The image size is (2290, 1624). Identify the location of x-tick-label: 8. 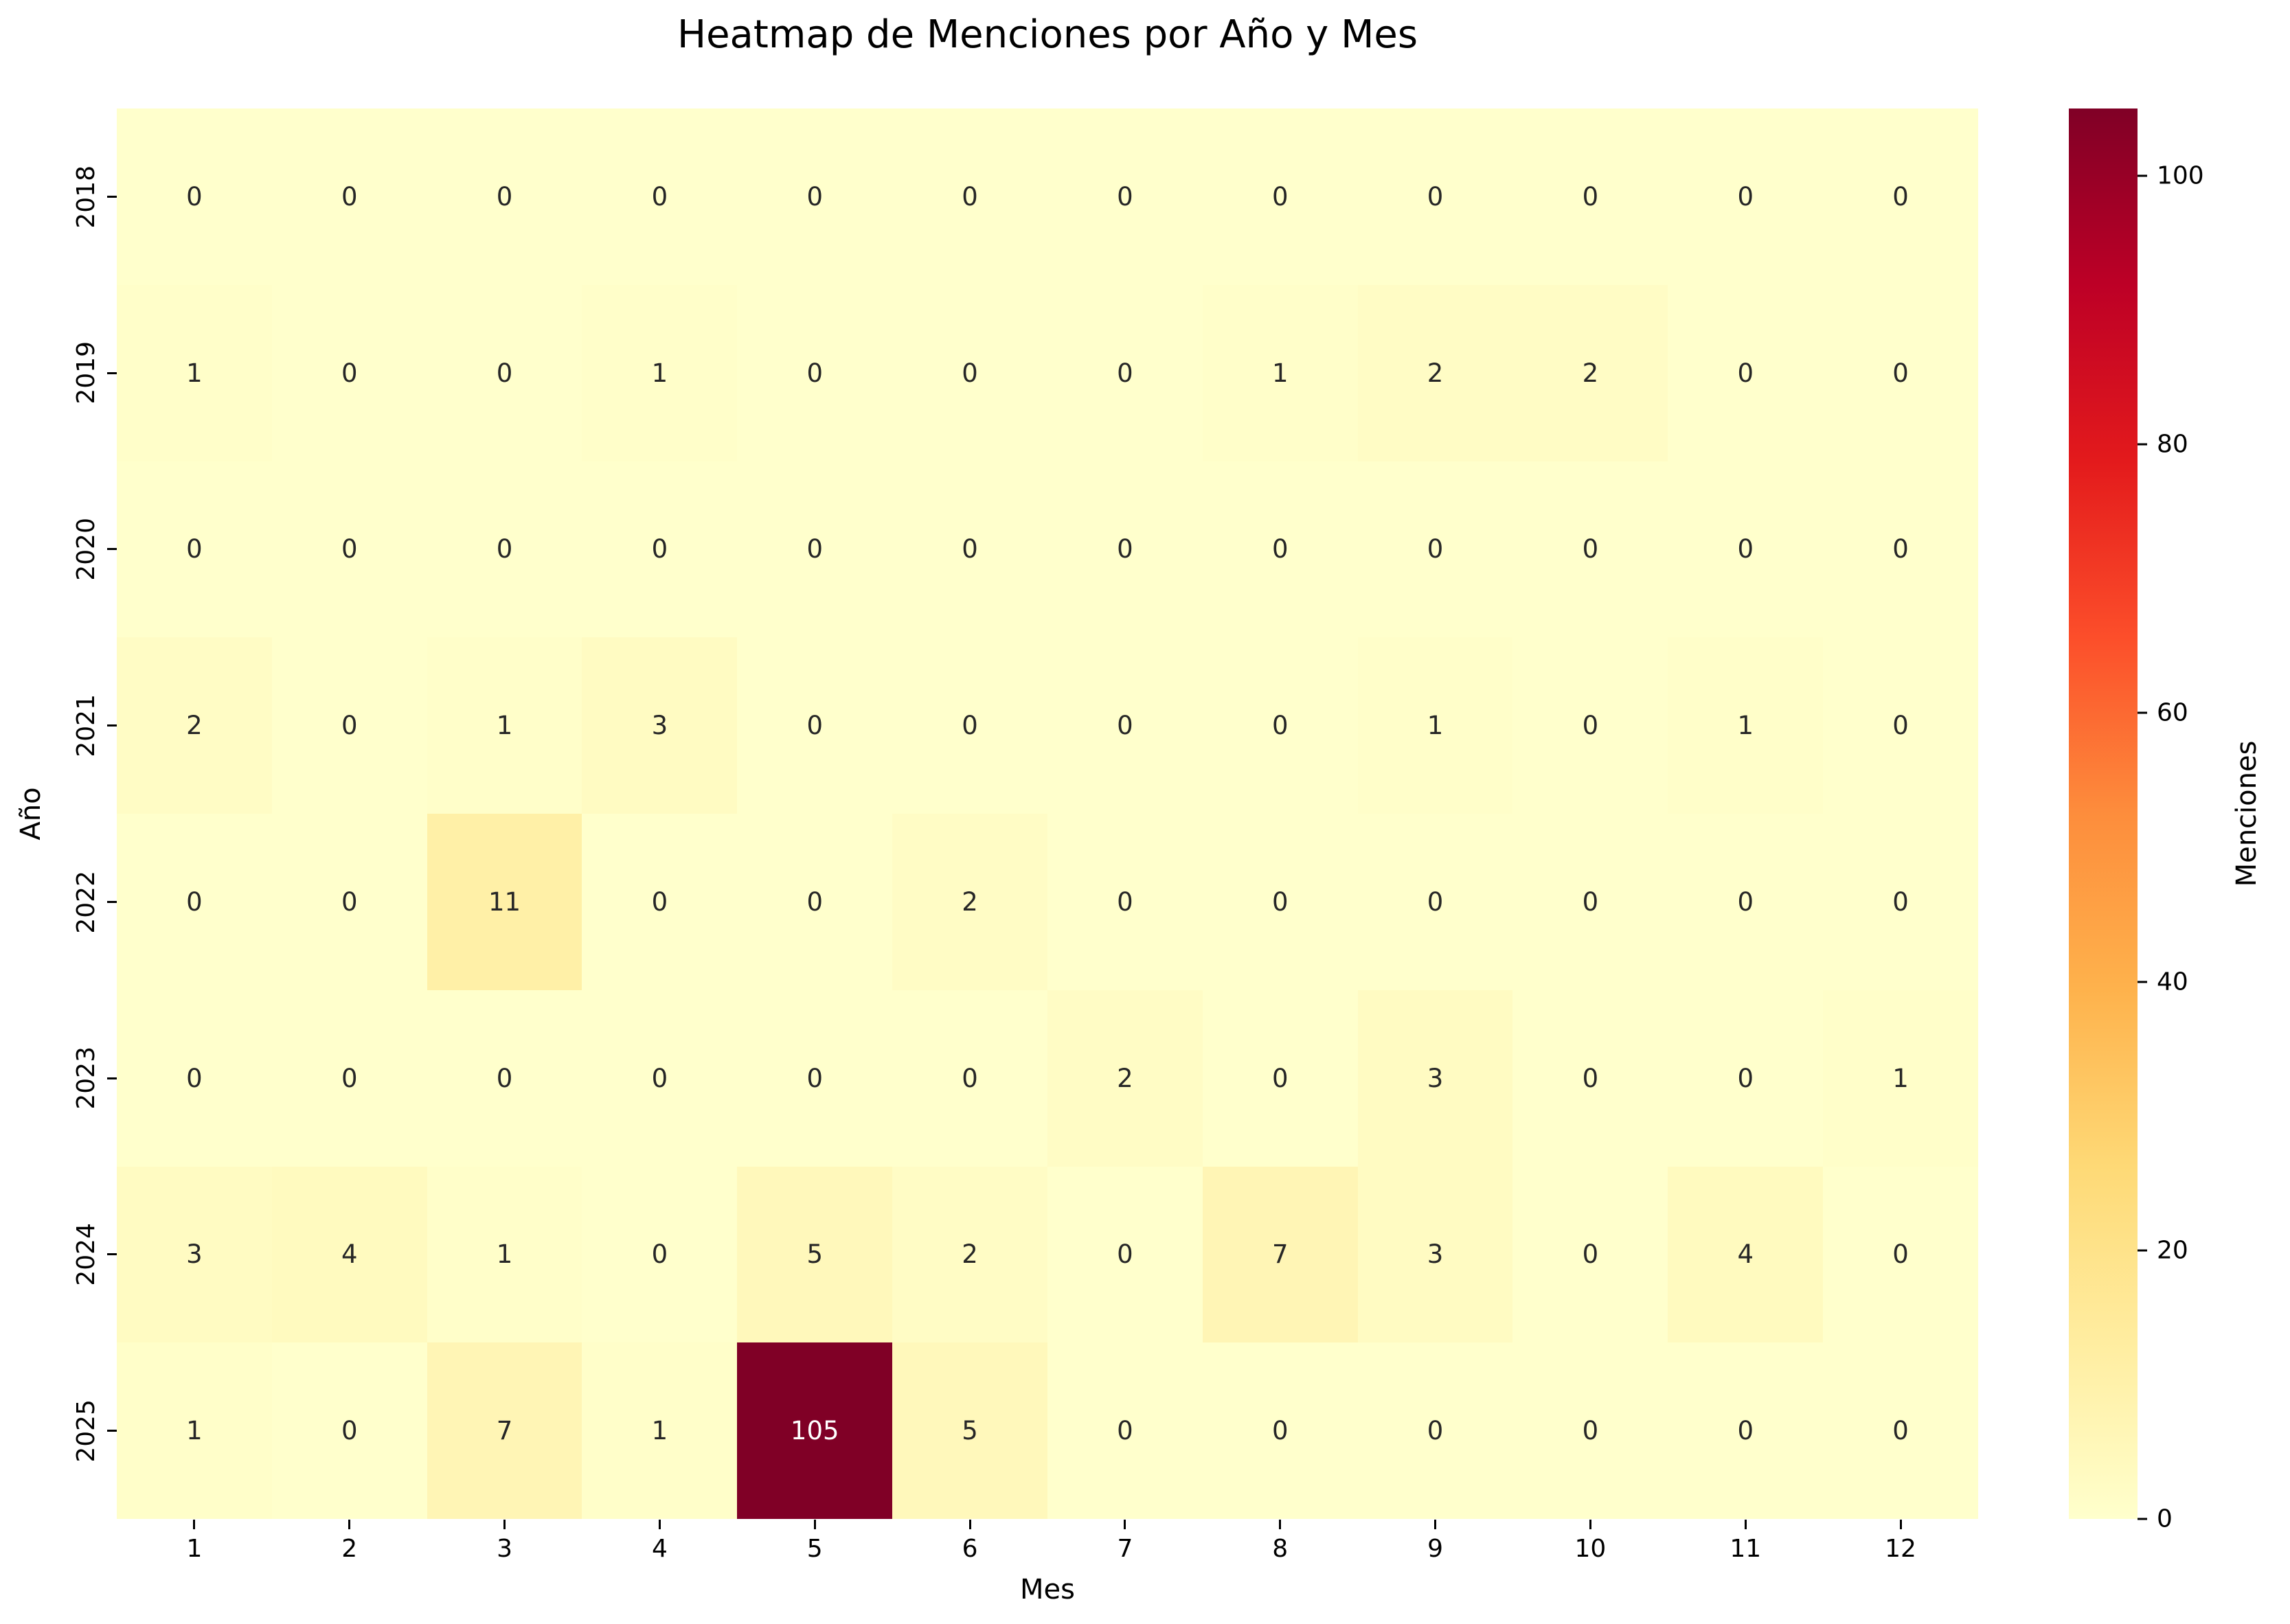
(1280, 1549).